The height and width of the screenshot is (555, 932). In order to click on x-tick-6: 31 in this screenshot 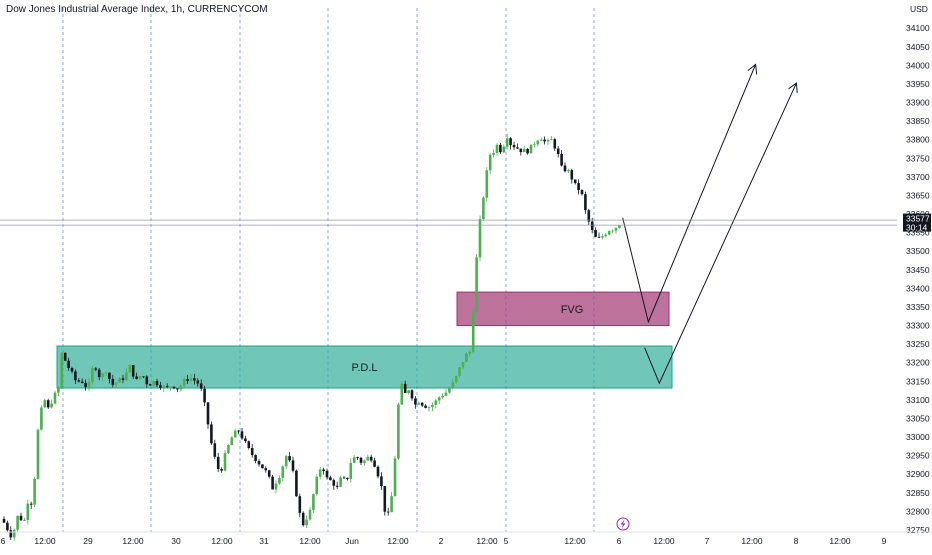, I will do `click(264, 541)`.